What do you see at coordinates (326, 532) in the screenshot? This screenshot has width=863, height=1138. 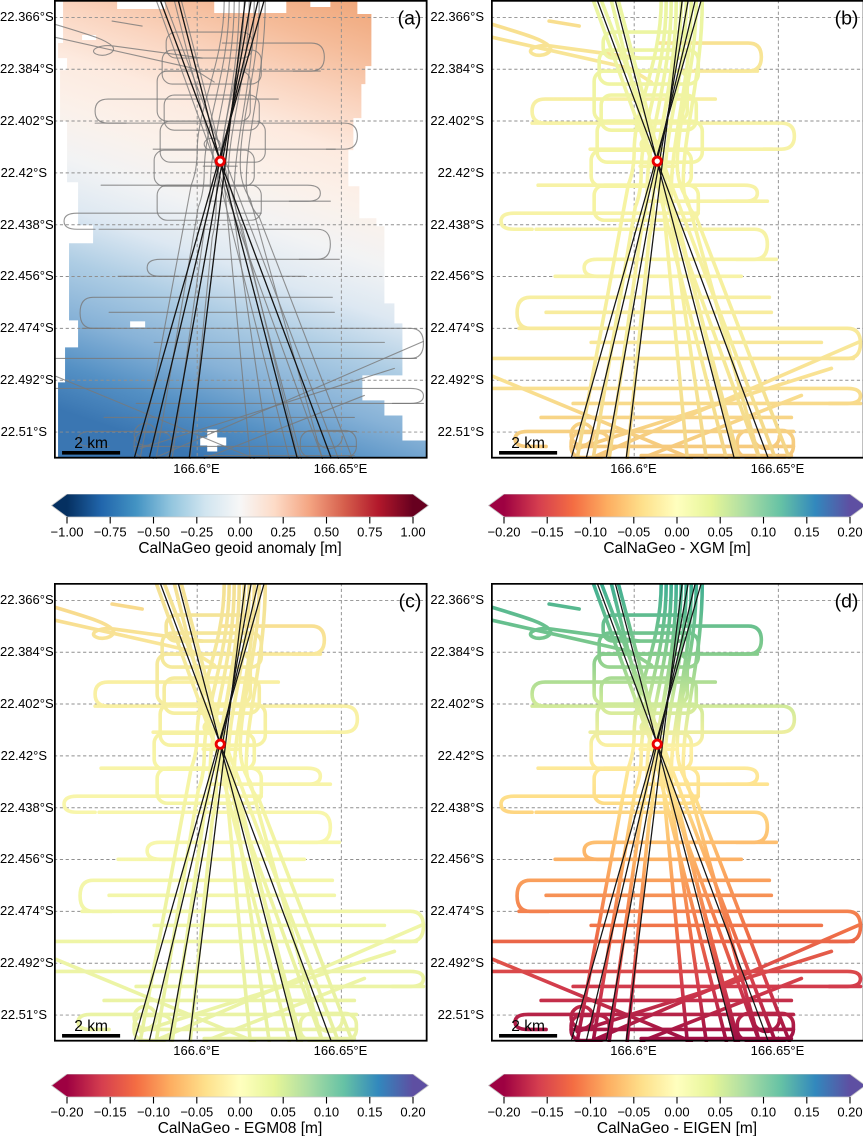 I see `svg-text: 0.50` at bounding box center [326, 532].